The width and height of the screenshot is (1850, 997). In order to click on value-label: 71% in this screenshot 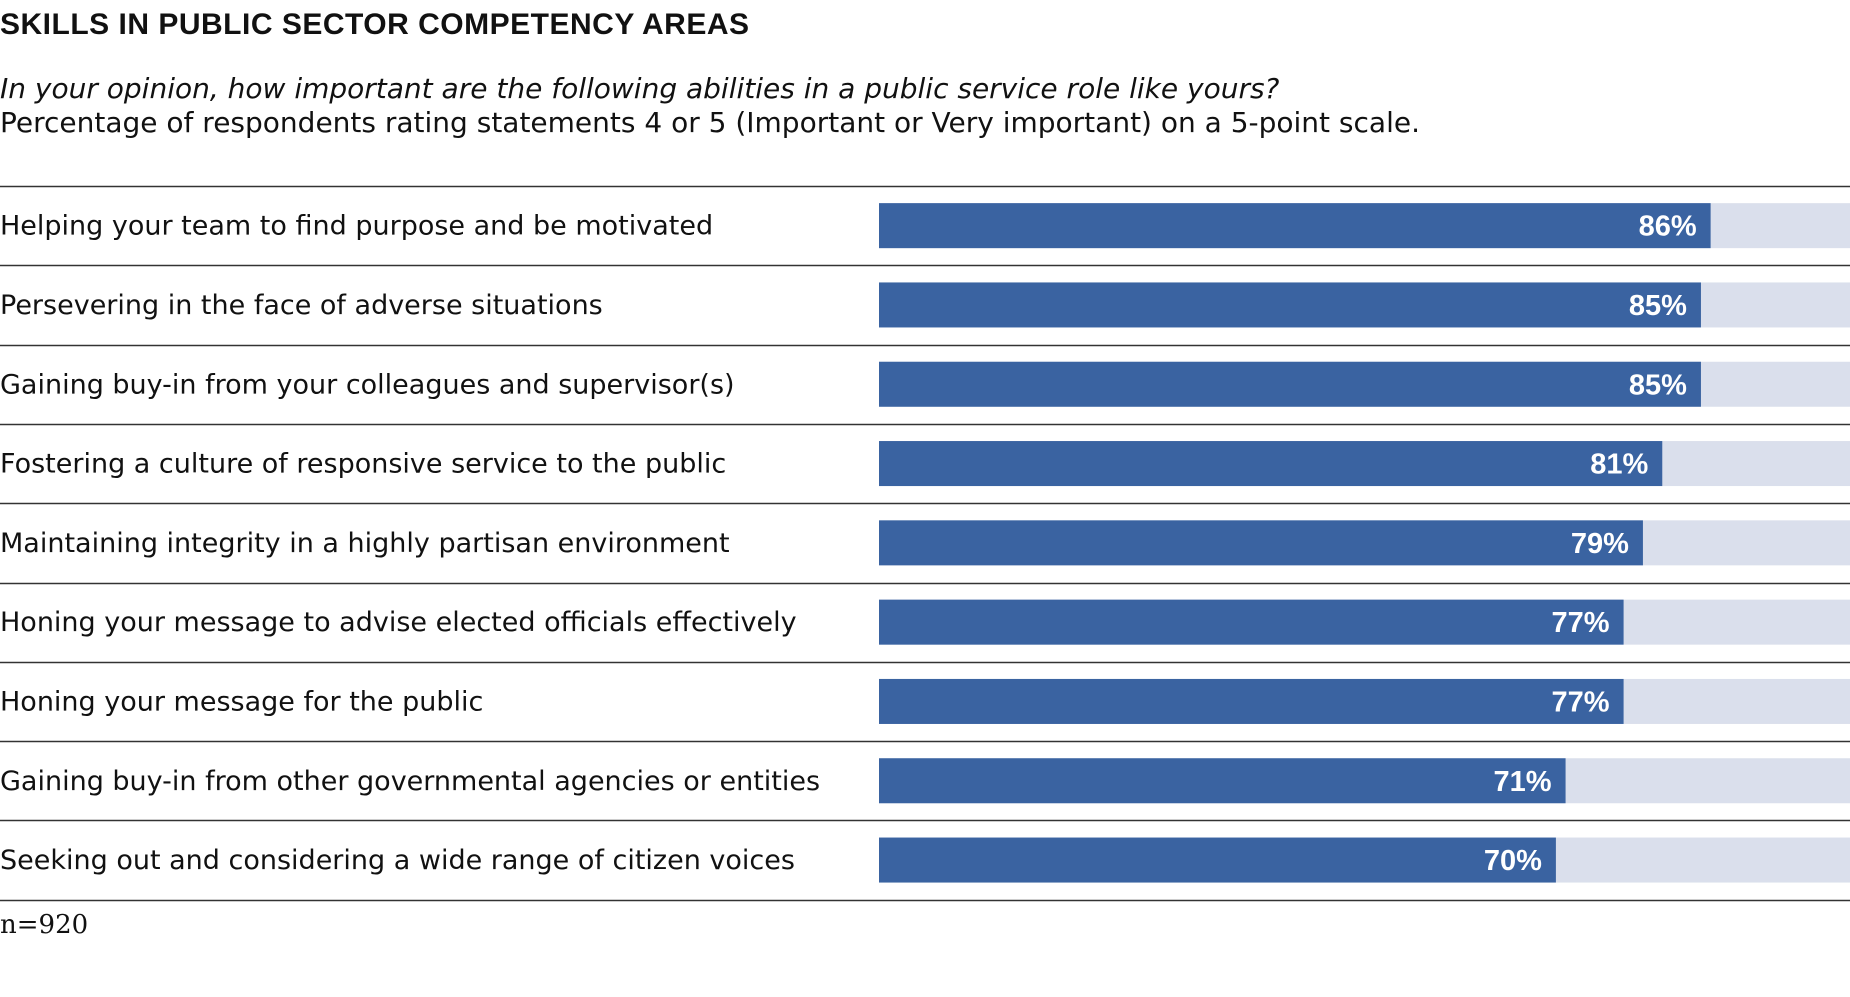, I will do `click(1523, 782)`.